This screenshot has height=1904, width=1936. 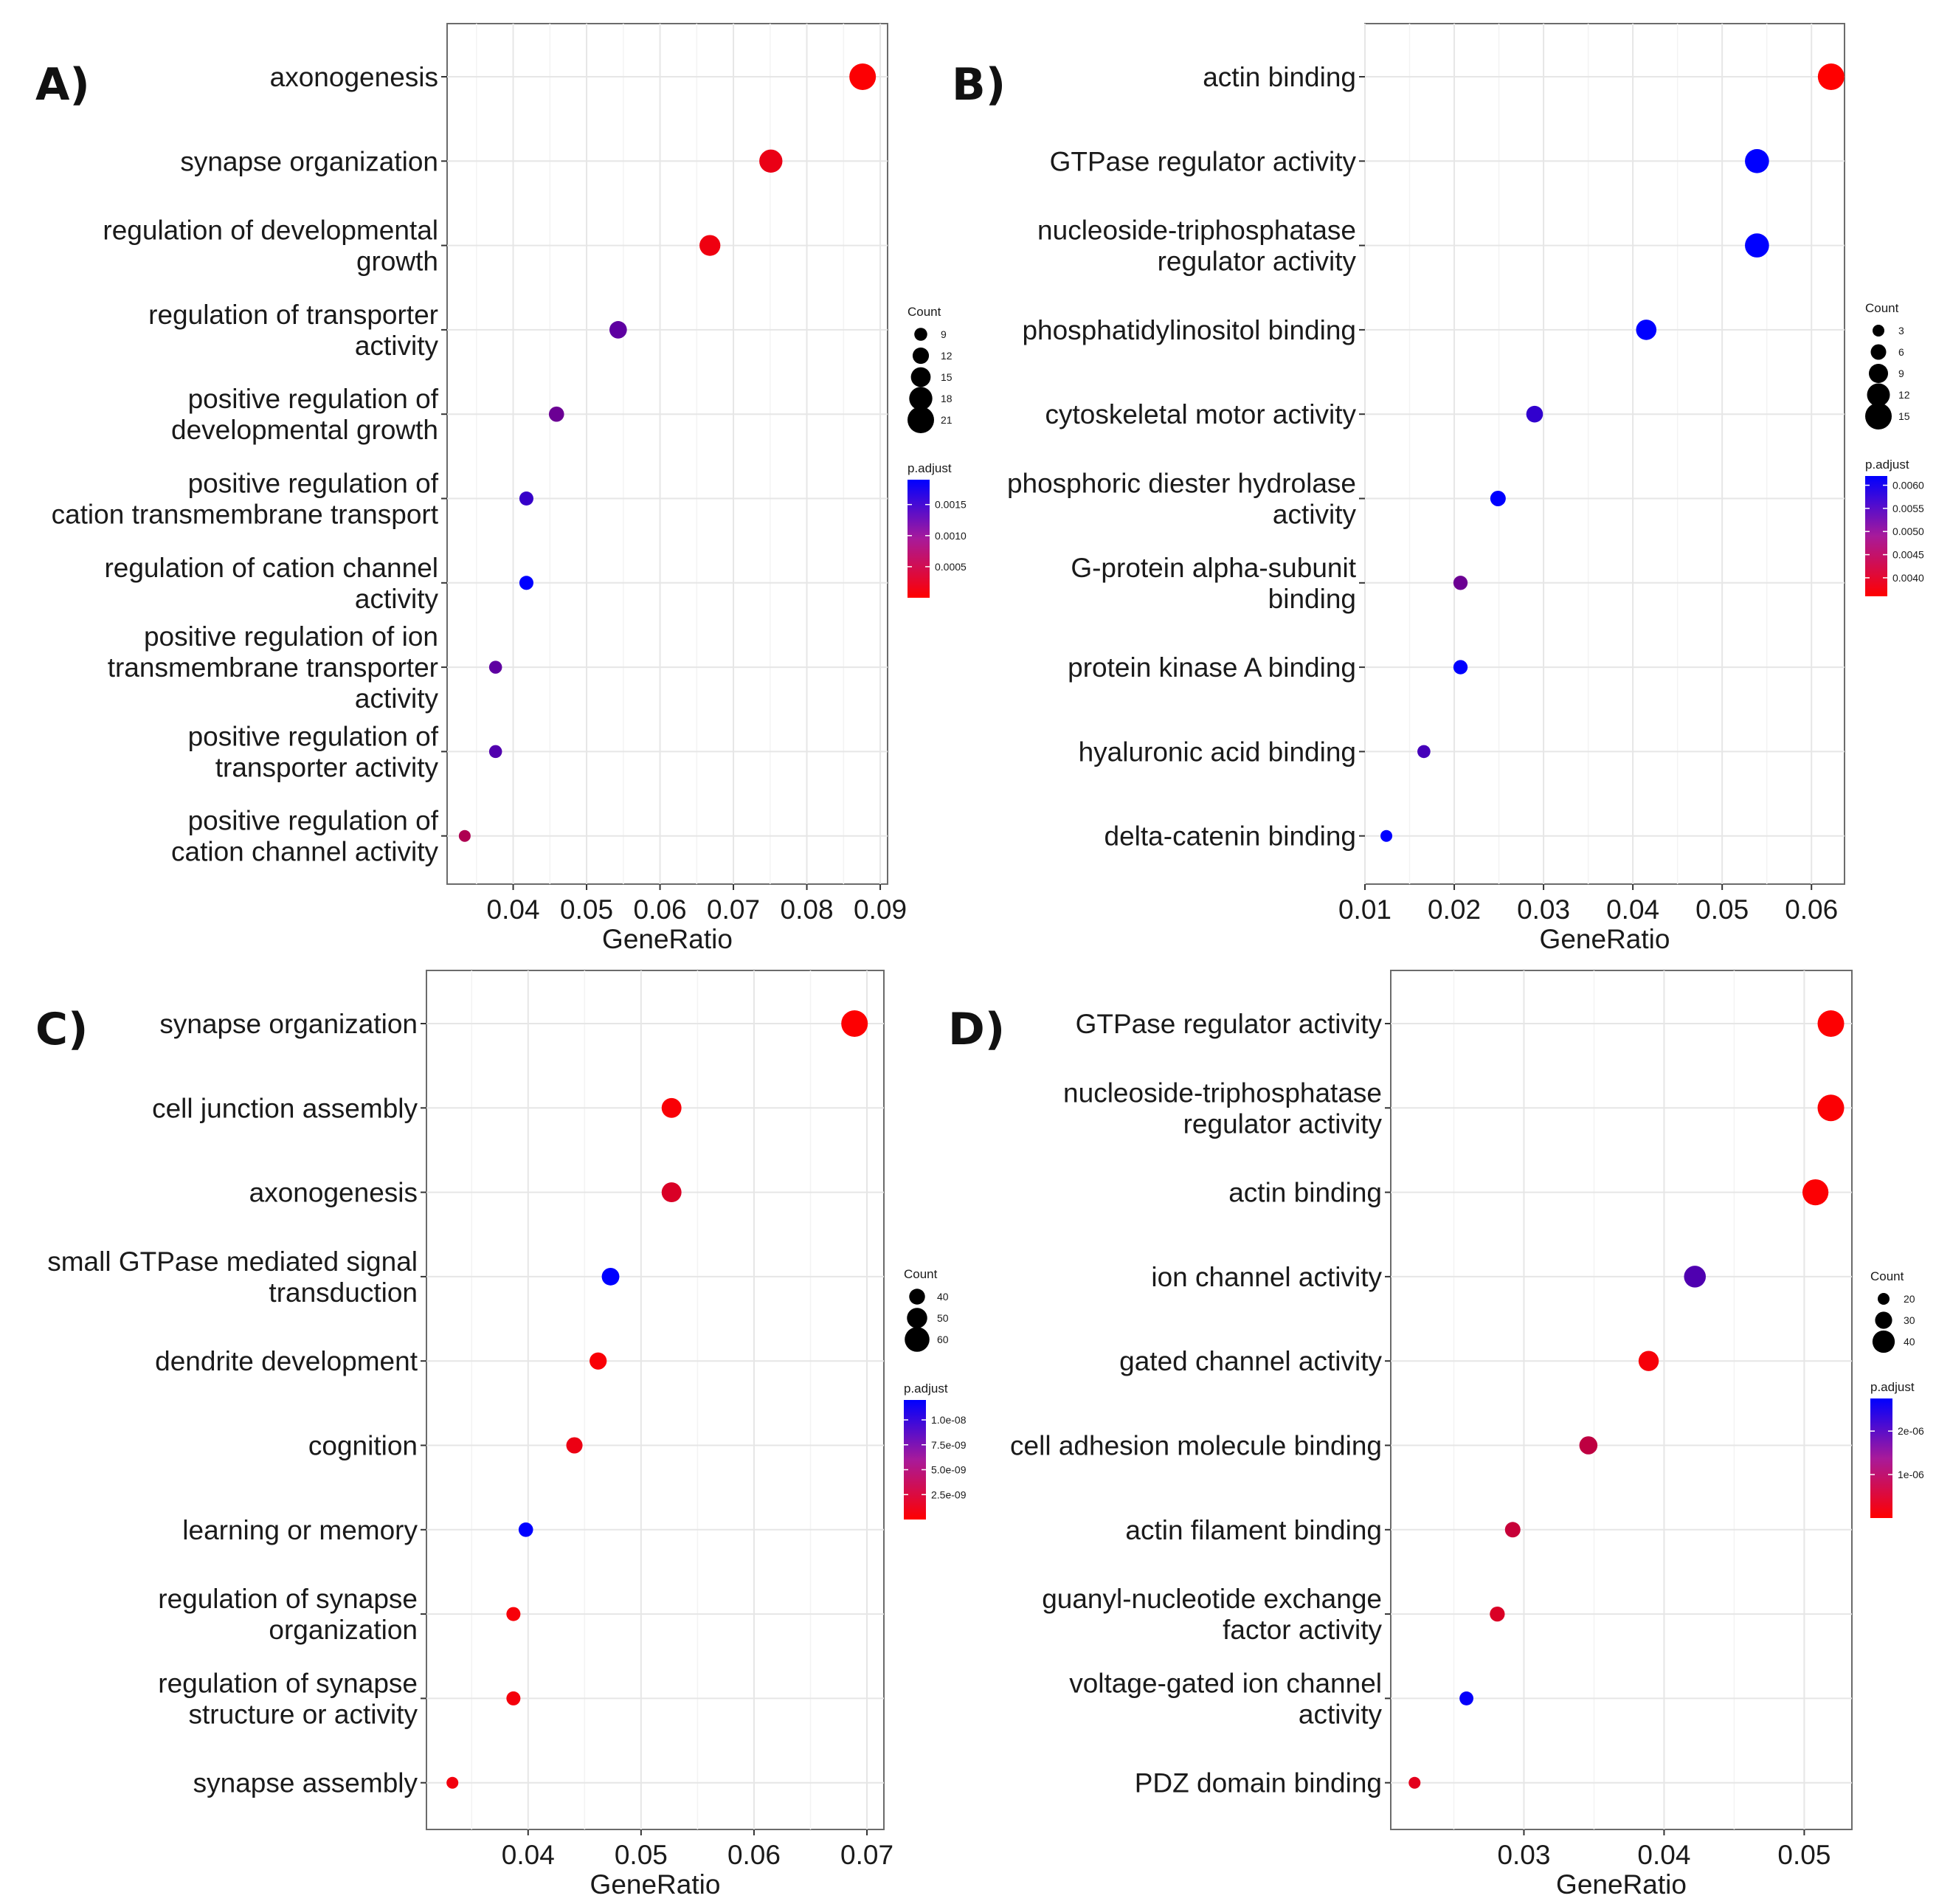 I want to click on size-legend-label: 50, so click(x=943, y=1318).